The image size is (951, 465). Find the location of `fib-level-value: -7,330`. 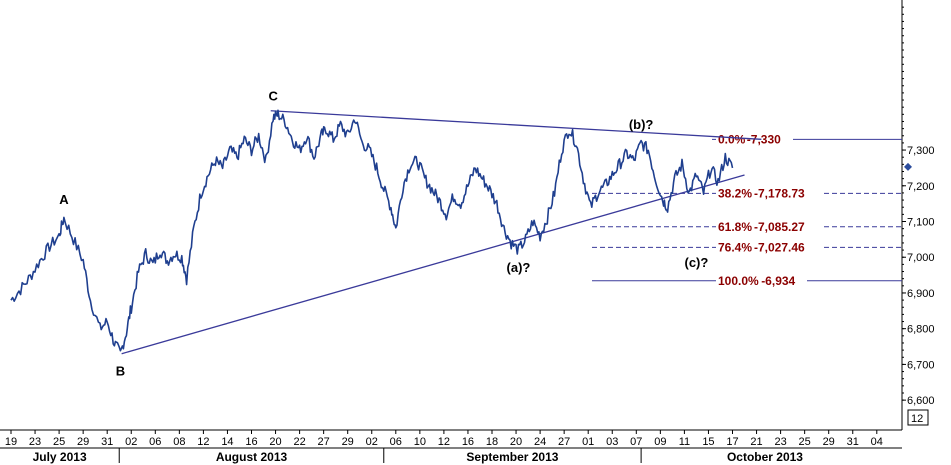

fib-level-value: -7,330 is located at coordinates (764, 139).